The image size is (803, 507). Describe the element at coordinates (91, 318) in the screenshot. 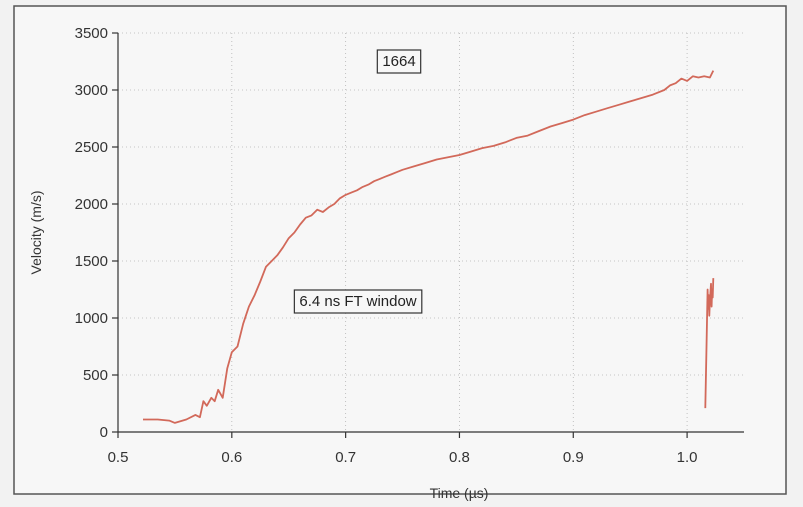

I see `y-tick-label: 1000` at that location.